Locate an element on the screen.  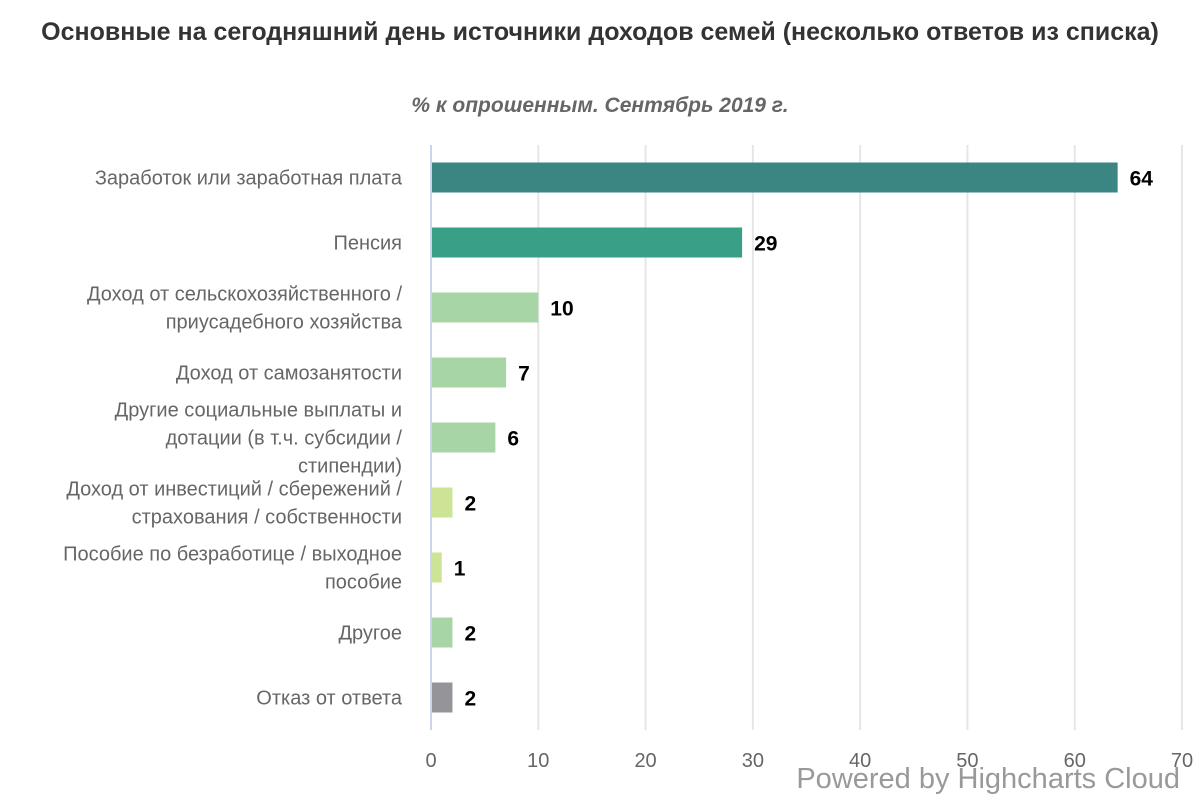
x-tick-label: 0 is located at coordinates (430, 761).